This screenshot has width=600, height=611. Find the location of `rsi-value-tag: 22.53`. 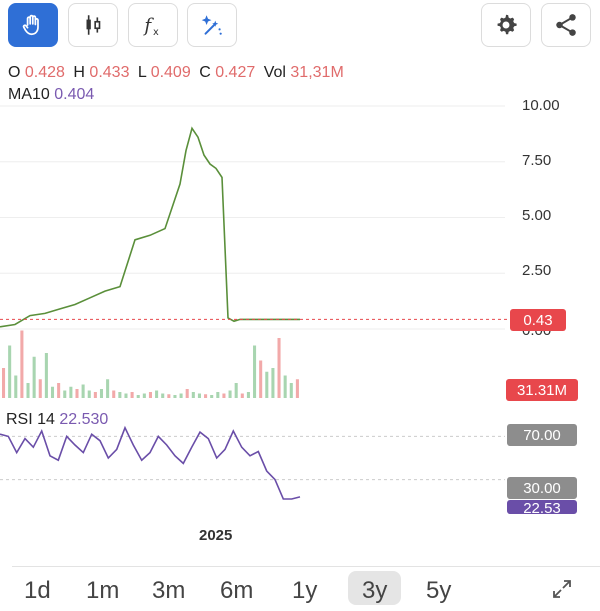

rsi-value-tag: 22.53 is located at coordinates (542, 507).